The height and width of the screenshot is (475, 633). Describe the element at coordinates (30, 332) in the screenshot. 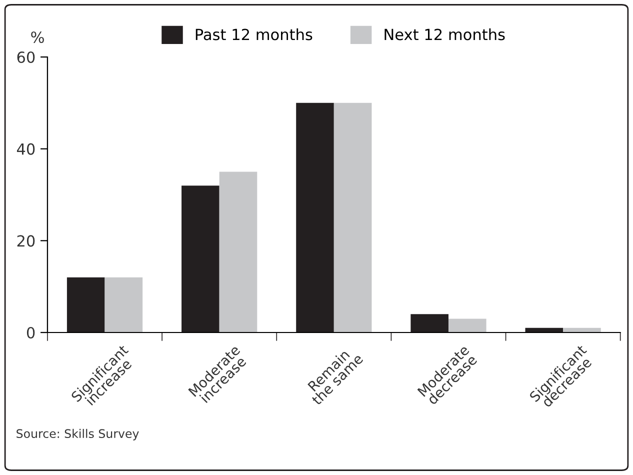

I see `y-tick-label: 0` at that location.